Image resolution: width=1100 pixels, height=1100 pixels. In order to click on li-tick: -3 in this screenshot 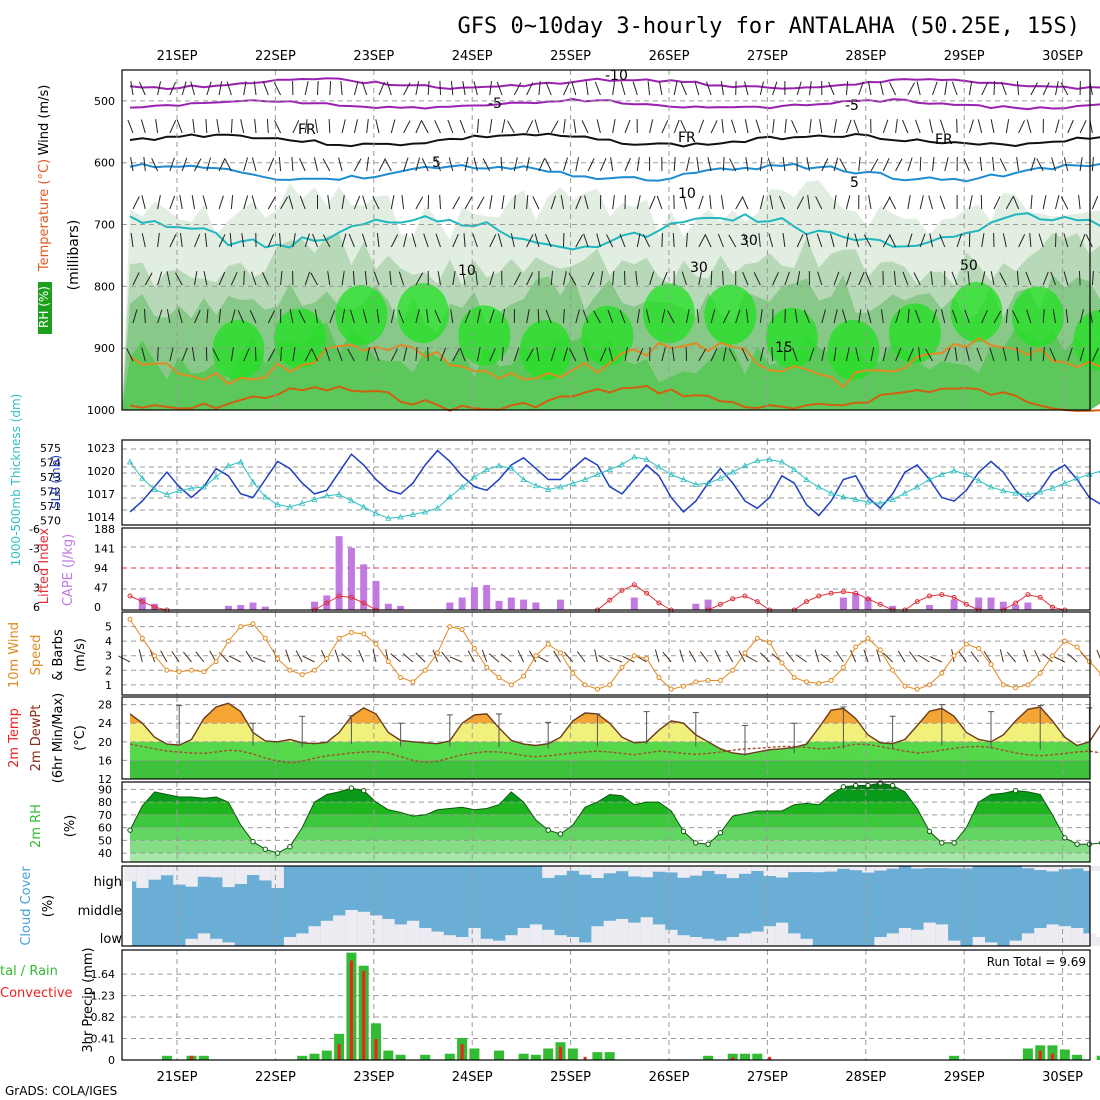, I will do `click(34, 549)`.